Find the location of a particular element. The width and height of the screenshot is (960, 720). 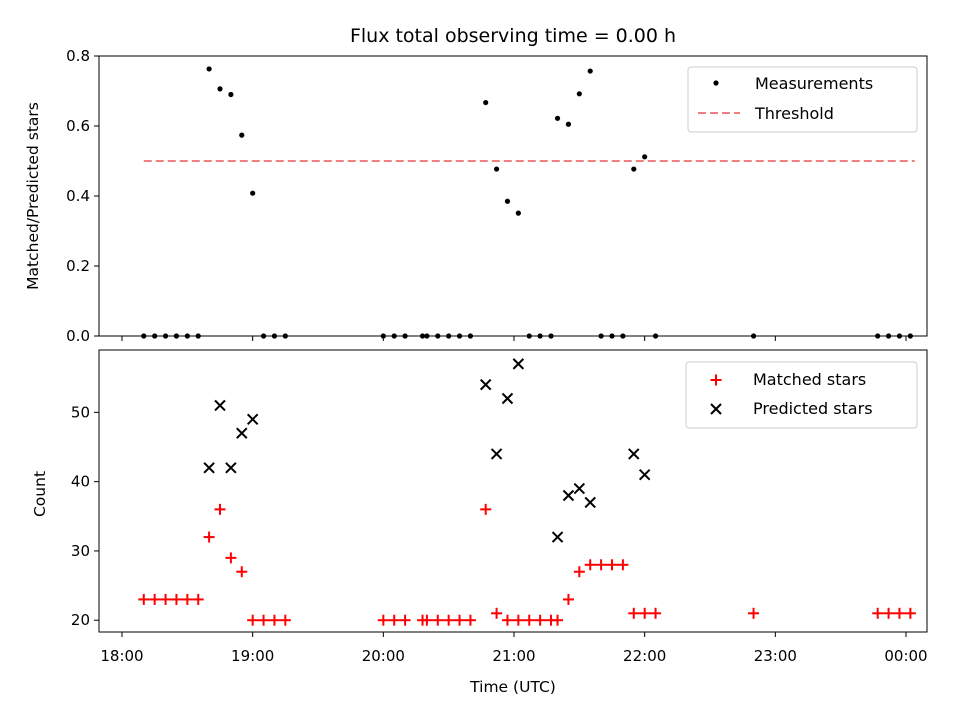

top-x-axis is located at coordinates (514, 338).